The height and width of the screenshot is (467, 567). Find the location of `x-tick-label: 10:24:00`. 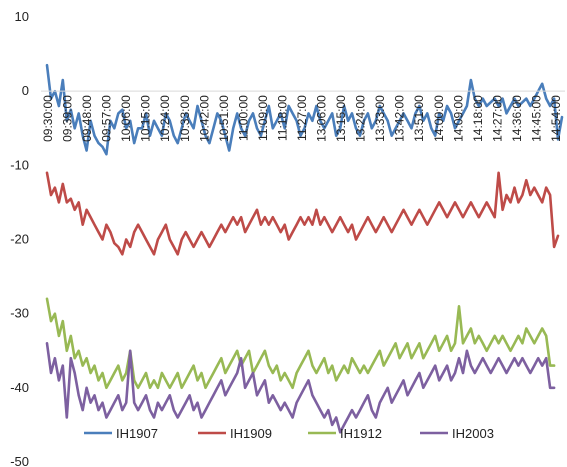

x-tick-label: 10:24:00 is located at coordinates (165, 118).